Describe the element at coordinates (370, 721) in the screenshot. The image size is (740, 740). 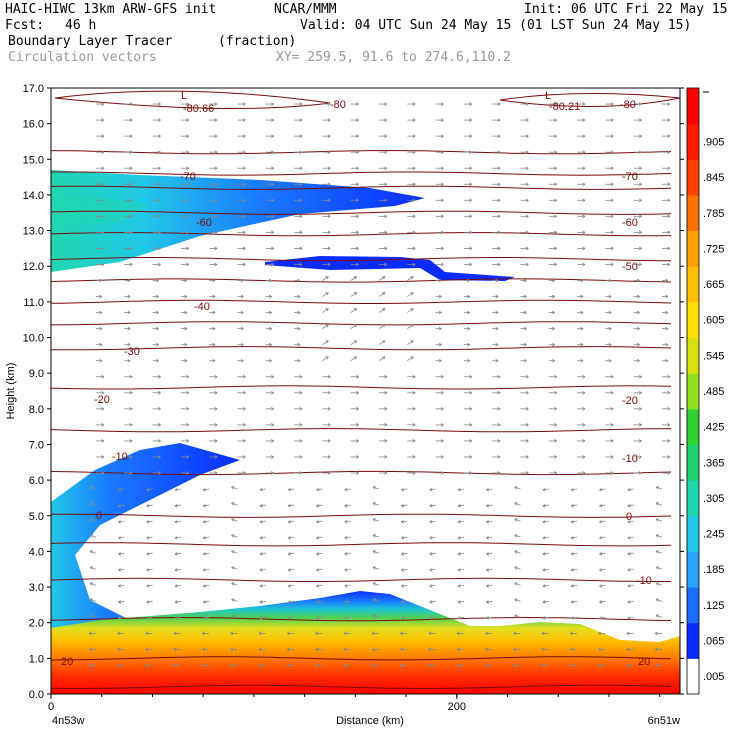
I see `x-axis-label: Distance (km)` at that location.